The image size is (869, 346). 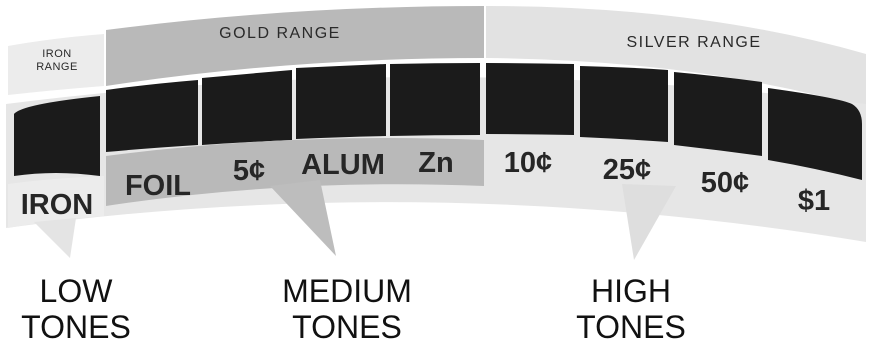 I want to click on display-segment-zn, so click(x=435, y=99).